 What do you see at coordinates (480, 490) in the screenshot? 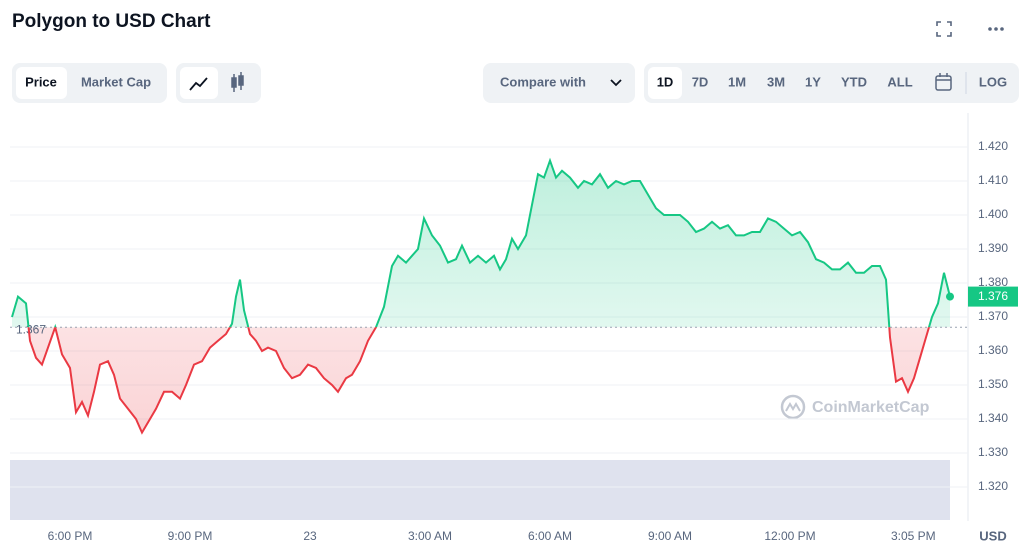
I see `volume-band` at bounding box center [480, 490].